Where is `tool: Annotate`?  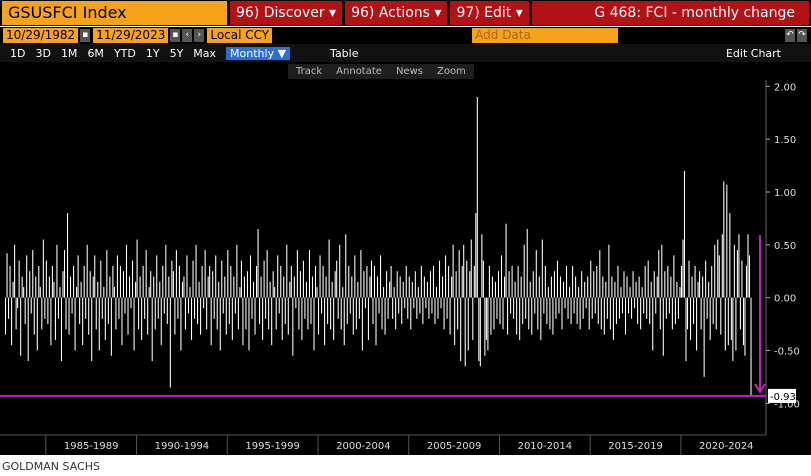
tool: Annotate is located at coordinates (359, 71).